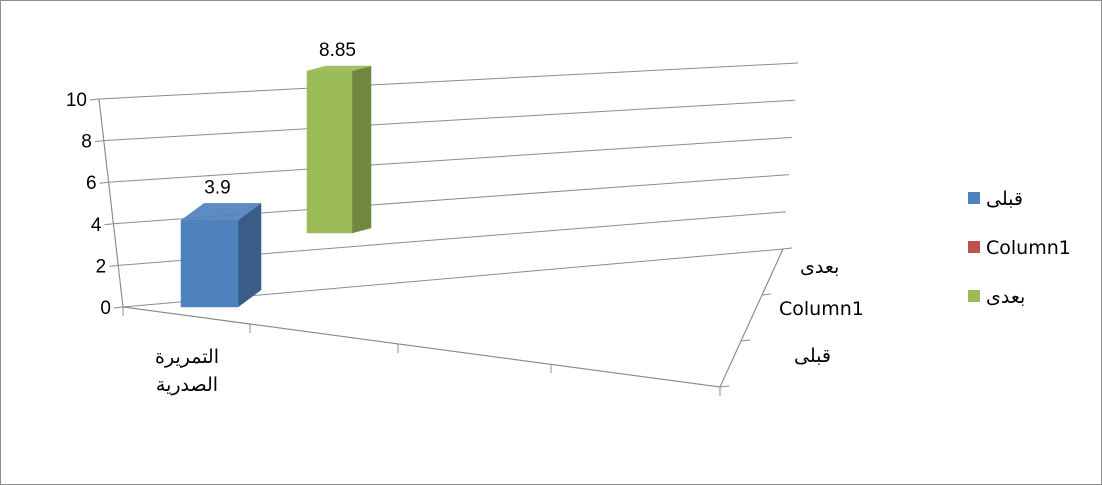 The image size is (1102, 485). I want to click on legend: قبلى Column1 بعدى, so click(1019, 248).